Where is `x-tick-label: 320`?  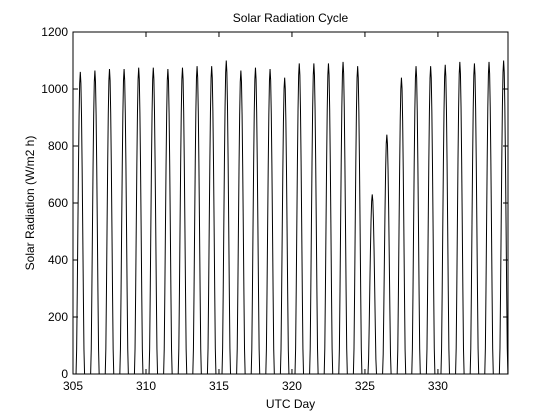
x-tick-label: 320 is located at coordinates (292, 386).